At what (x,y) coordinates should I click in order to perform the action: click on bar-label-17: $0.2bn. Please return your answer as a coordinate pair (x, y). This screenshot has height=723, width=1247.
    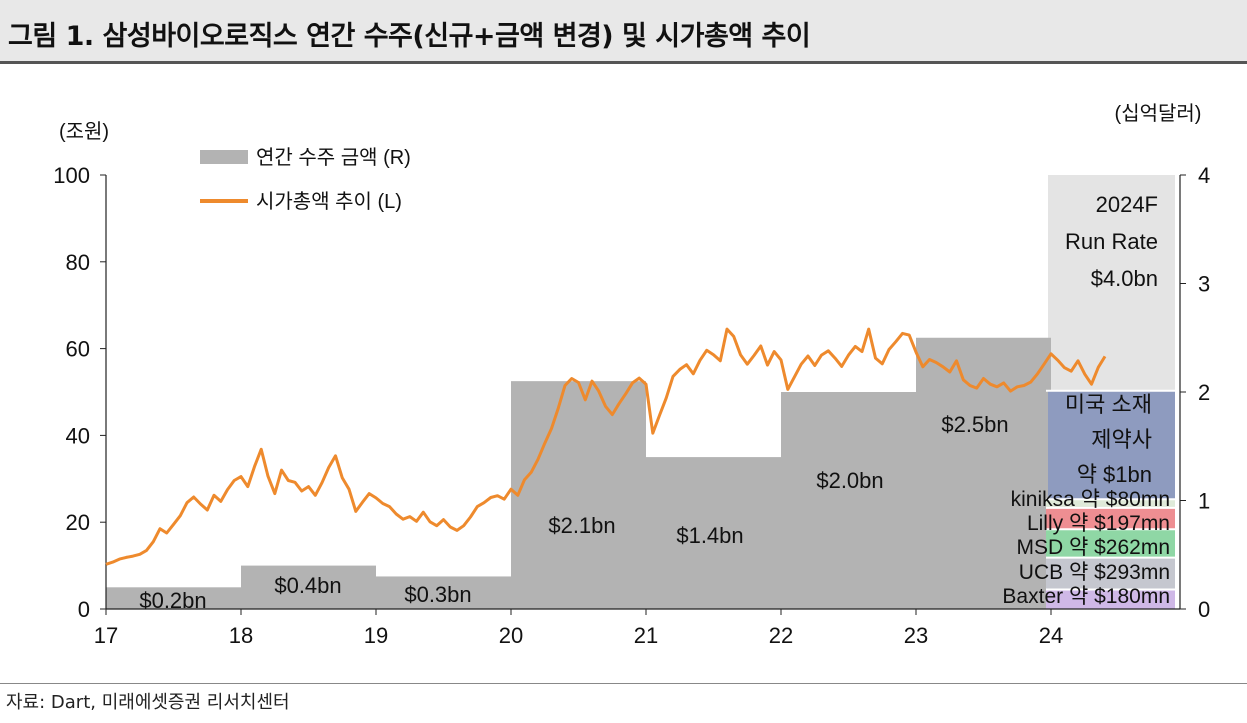
    Looking at the image, I should click on (172, 600).